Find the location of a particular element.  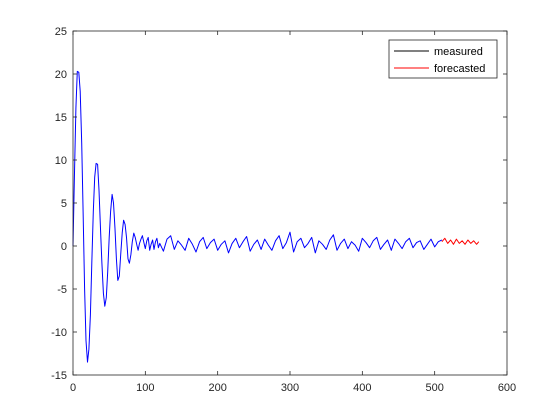

y-tick-label: 5 is located at coordinates (64, 204).